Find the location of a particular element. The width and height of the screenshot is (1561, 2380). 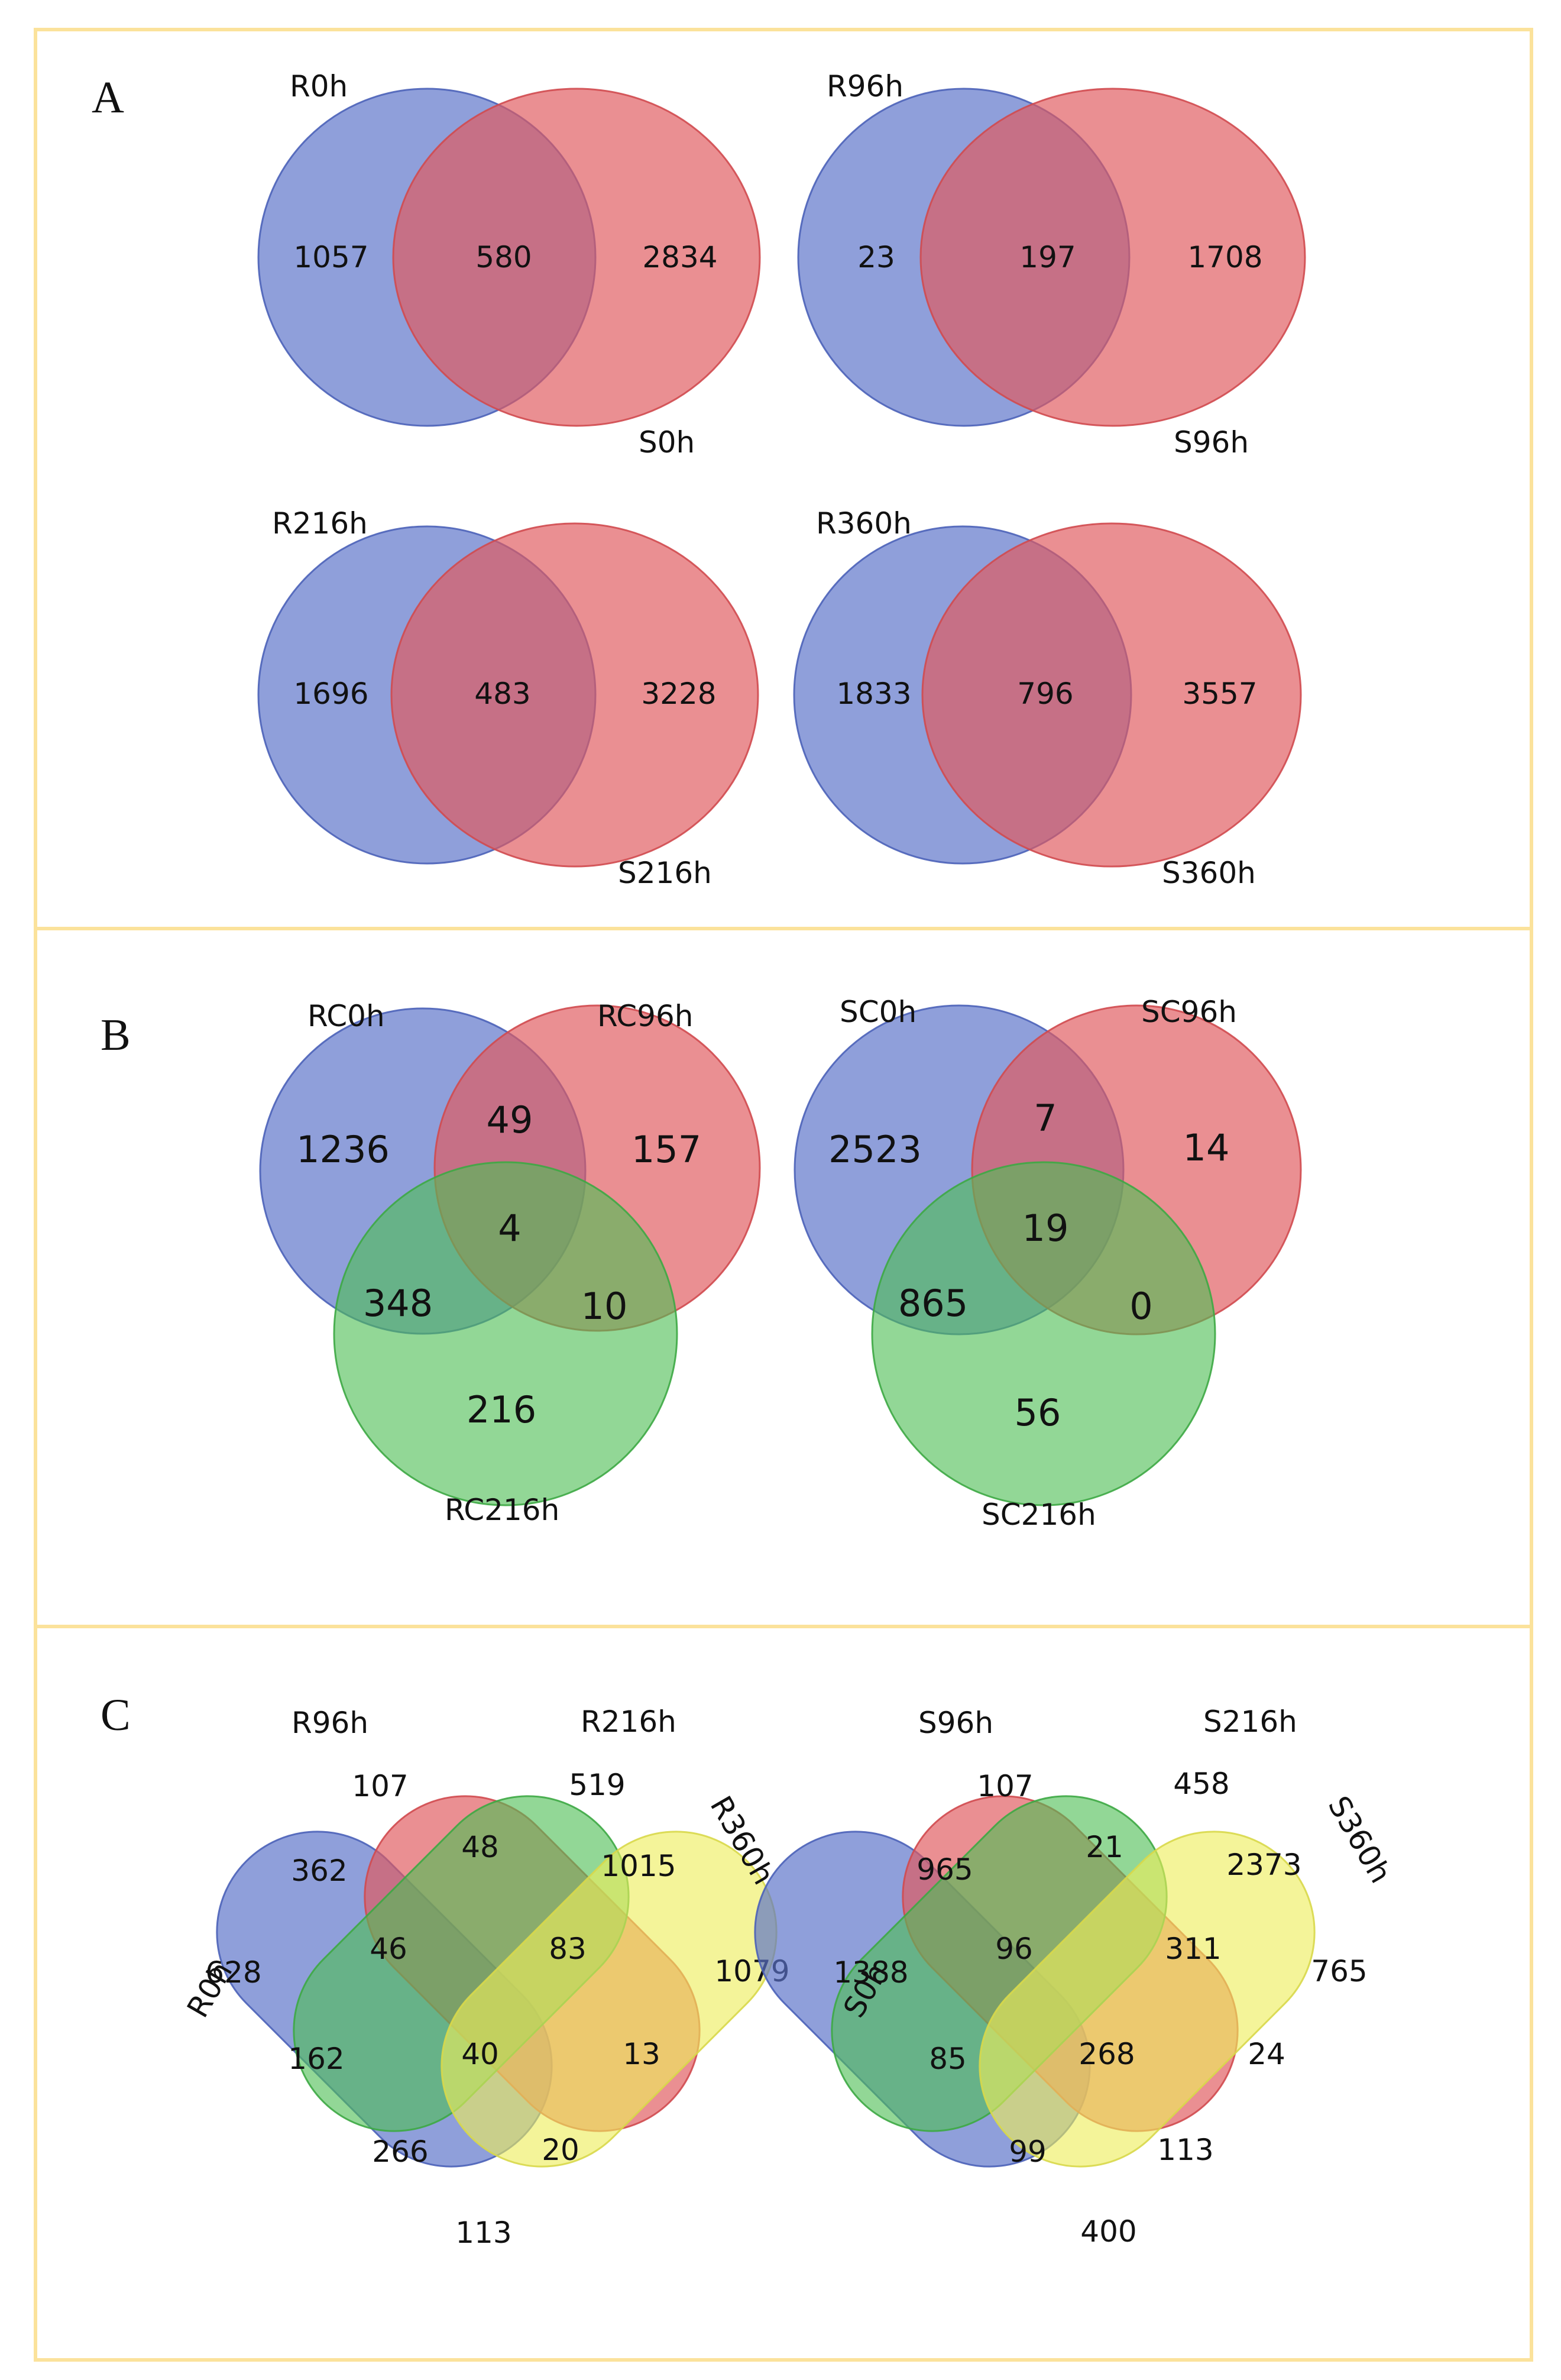

count-set2-set3: 48 is located at coordinates (480, 1847).